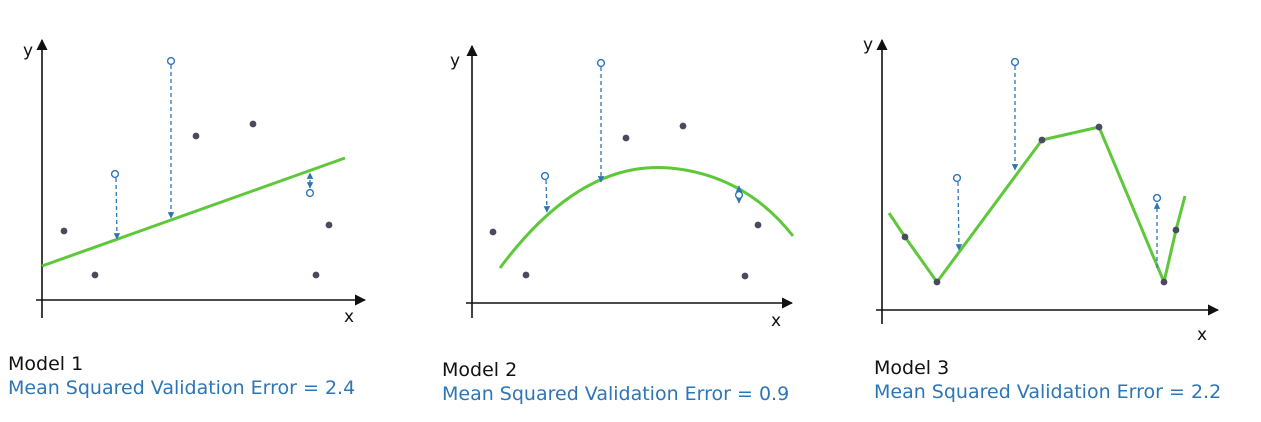  I want to click on validation-error-text: Mean Squared Validation Error = 0.9, so click(616, 394).